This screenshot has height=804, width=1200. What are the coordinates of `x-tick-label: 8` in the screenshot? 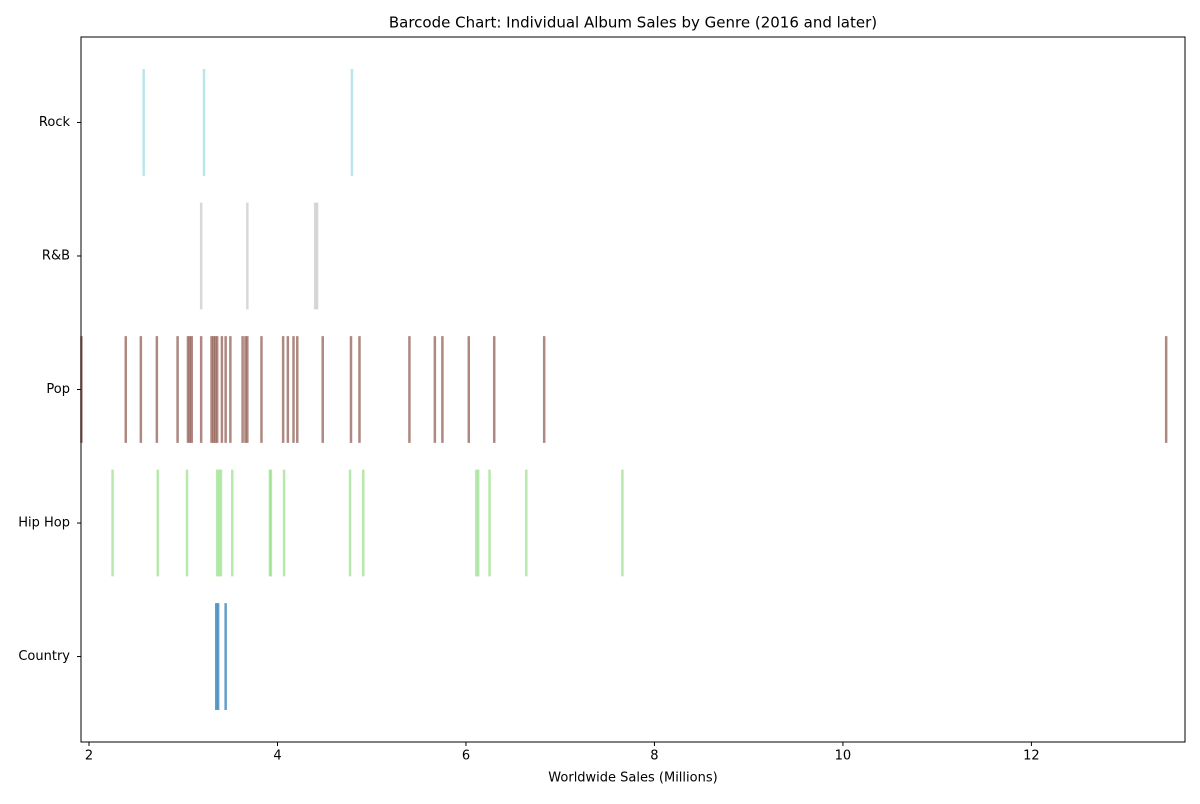 It's located at (654, 756).